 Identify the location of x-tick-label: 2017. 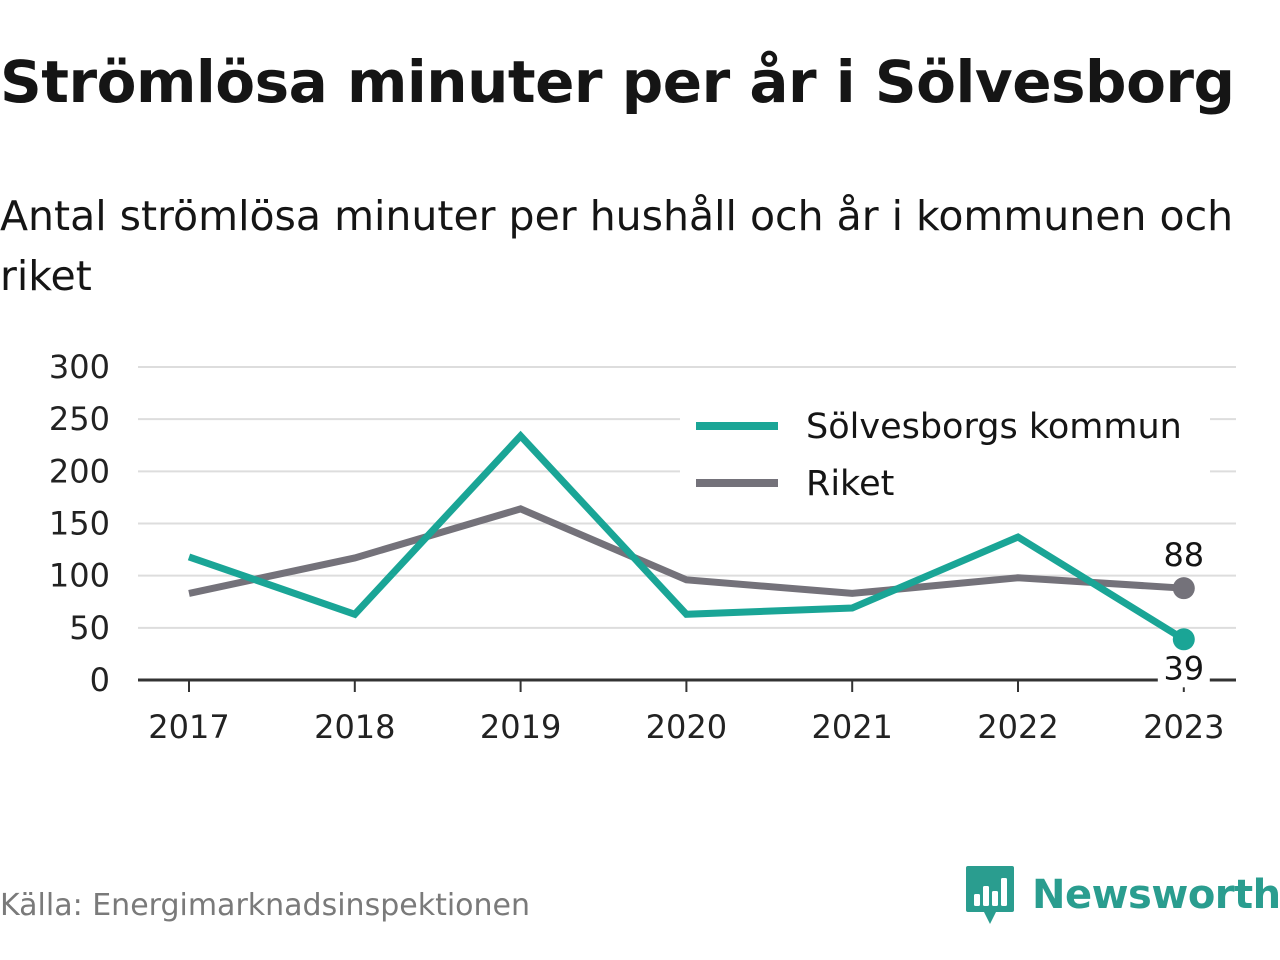
(188, 727).